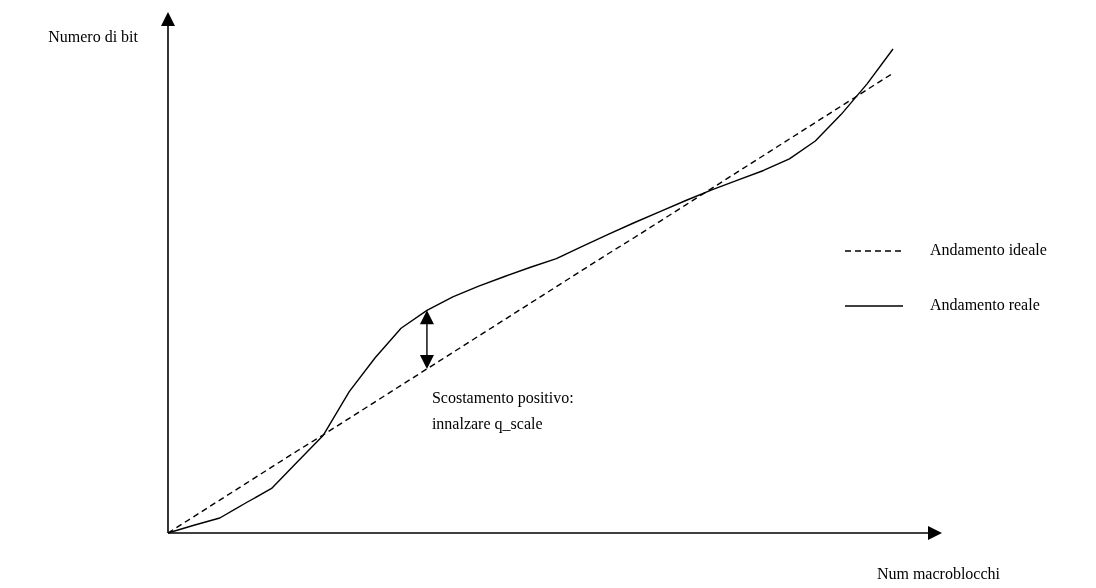  What do you see at coordinates (93, 37) in the screenshot?
I see `y-axis-title: Numero di bit` at bounding box center [93, 37].